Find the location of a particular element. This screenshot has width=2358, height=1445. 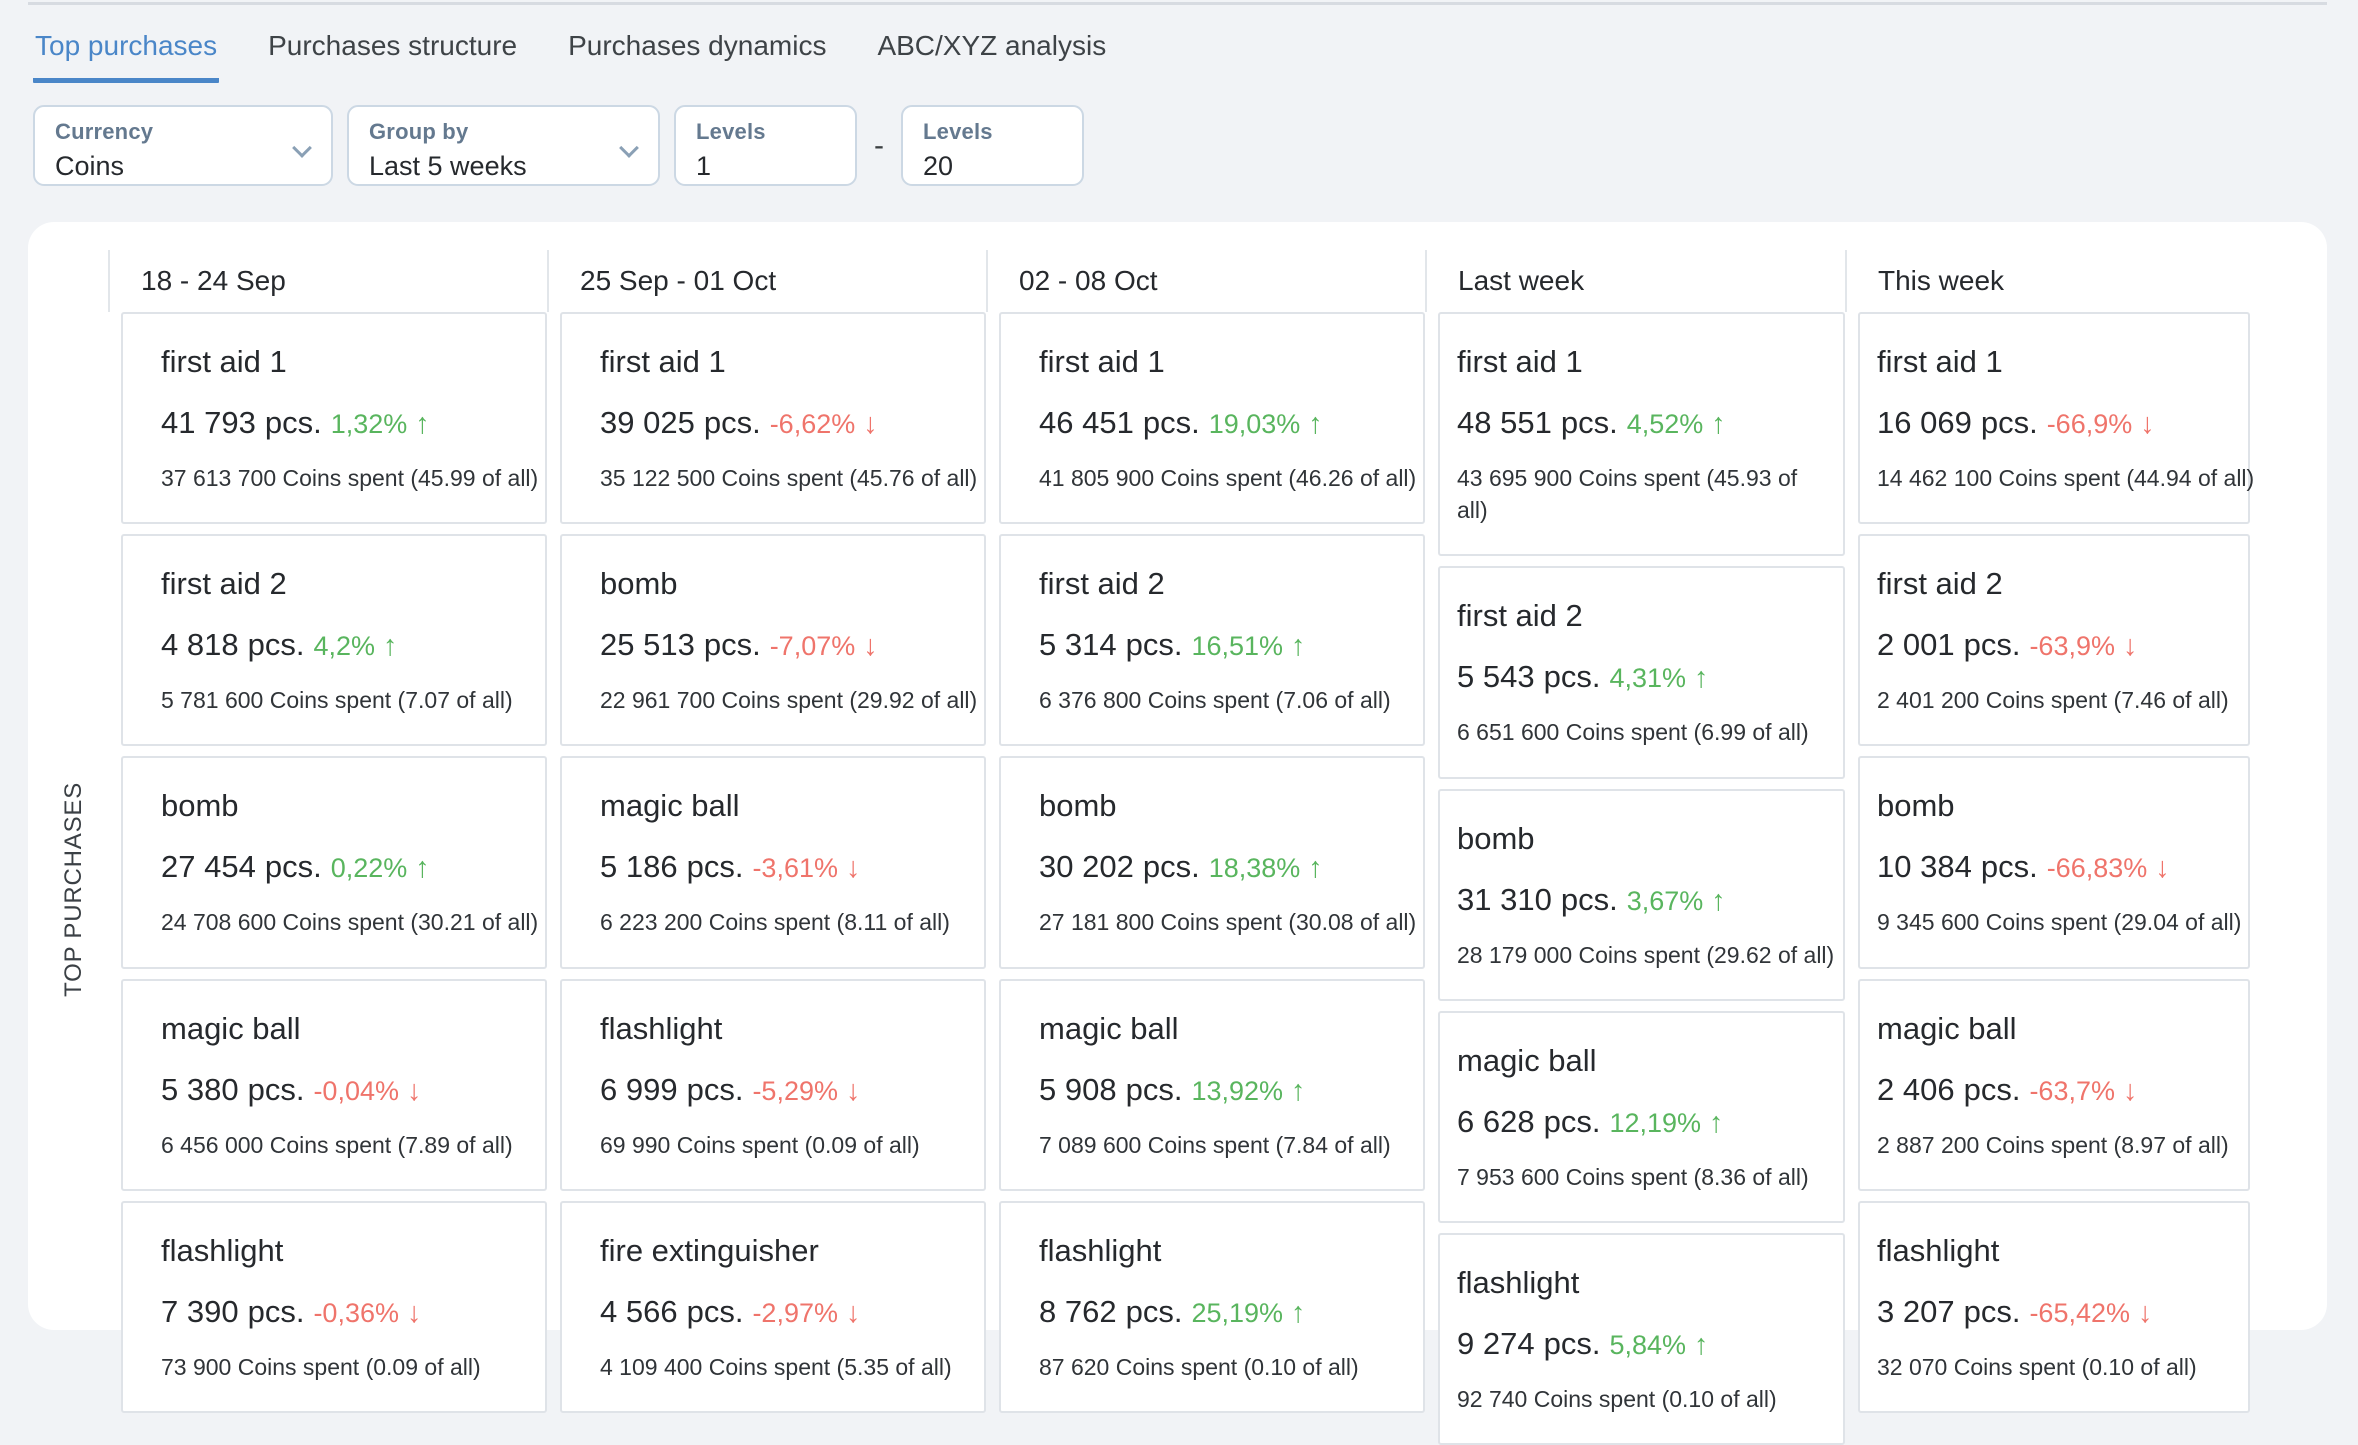

quantity-row: 41 793 pcs. 1,32% ↑ is located at coordinates (346, 423).